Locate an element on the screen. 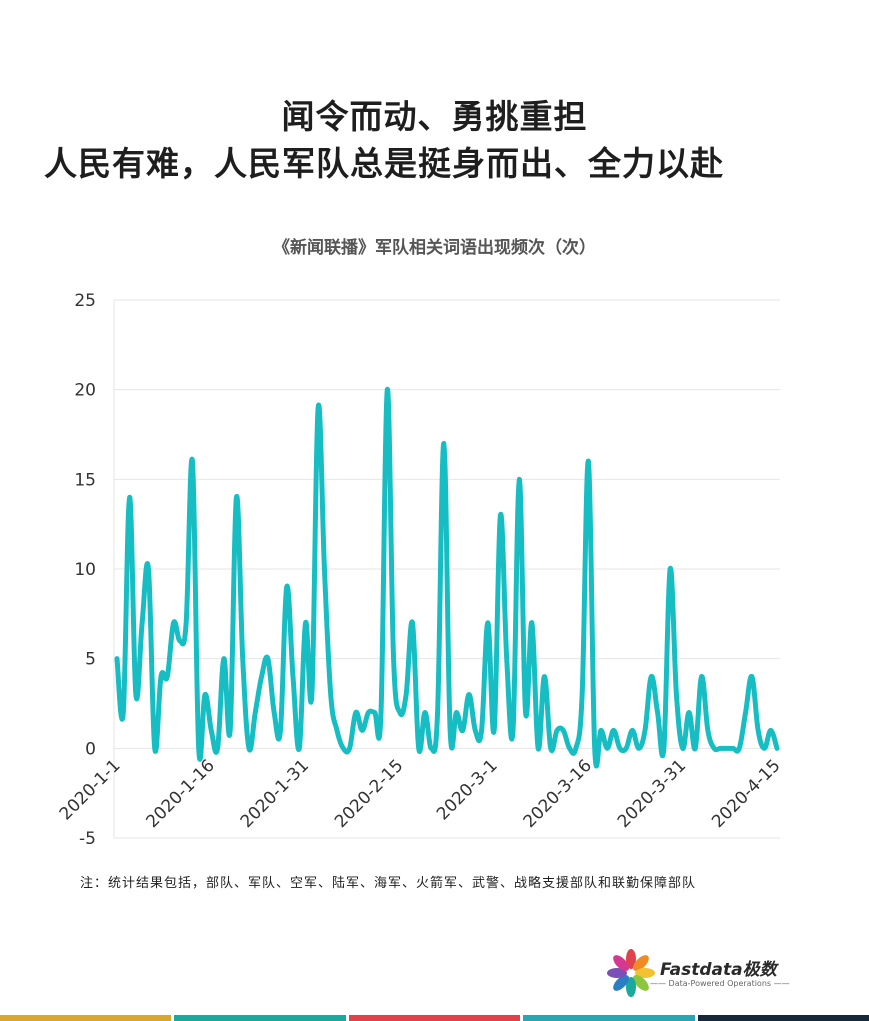 The width and height of the screenshot is (869, 1021). y-tick-label: 20 is located at coordinates (85, 391).